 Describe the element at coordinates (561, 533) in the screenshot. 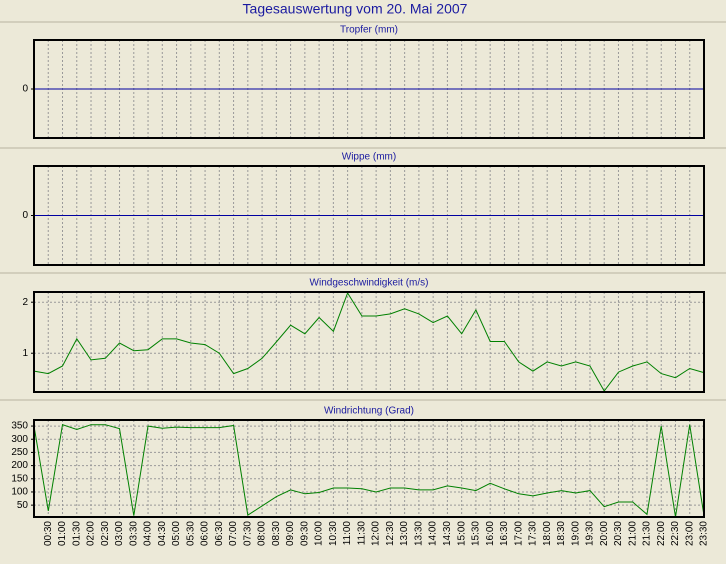

I see `x-tick-label: 18:30` at that location.